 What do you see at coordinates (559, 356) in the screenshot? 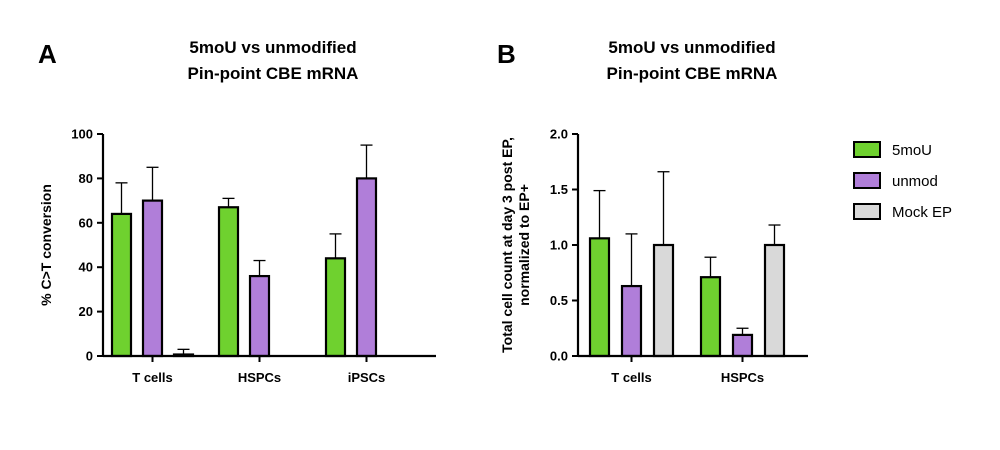
I see `panel-b-y-tick-label: 0.0` at bounding box center [559, 356].